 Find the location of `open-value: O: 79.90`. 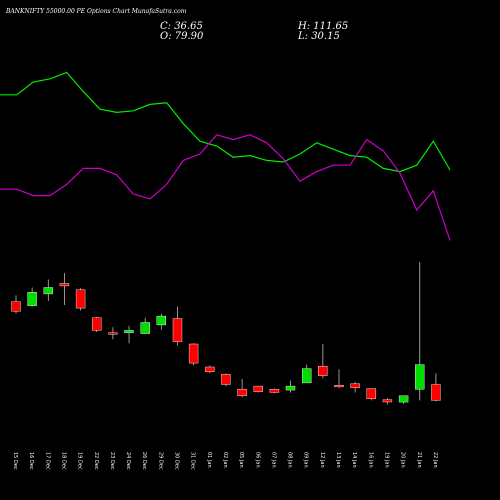

open-value: O: 79.90 is located at coordinates (182, 36).